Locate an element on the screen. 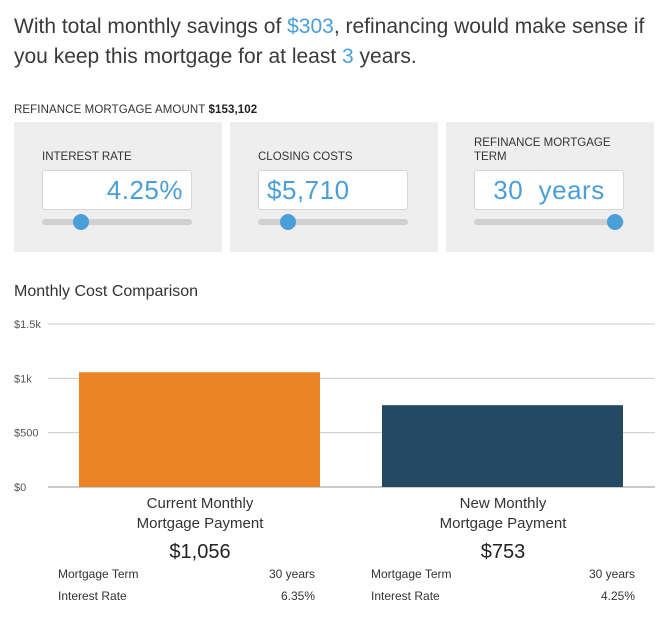 This screenshot has width=670, height=618. mortgage-term-slider is located at coordinates (549, 222).